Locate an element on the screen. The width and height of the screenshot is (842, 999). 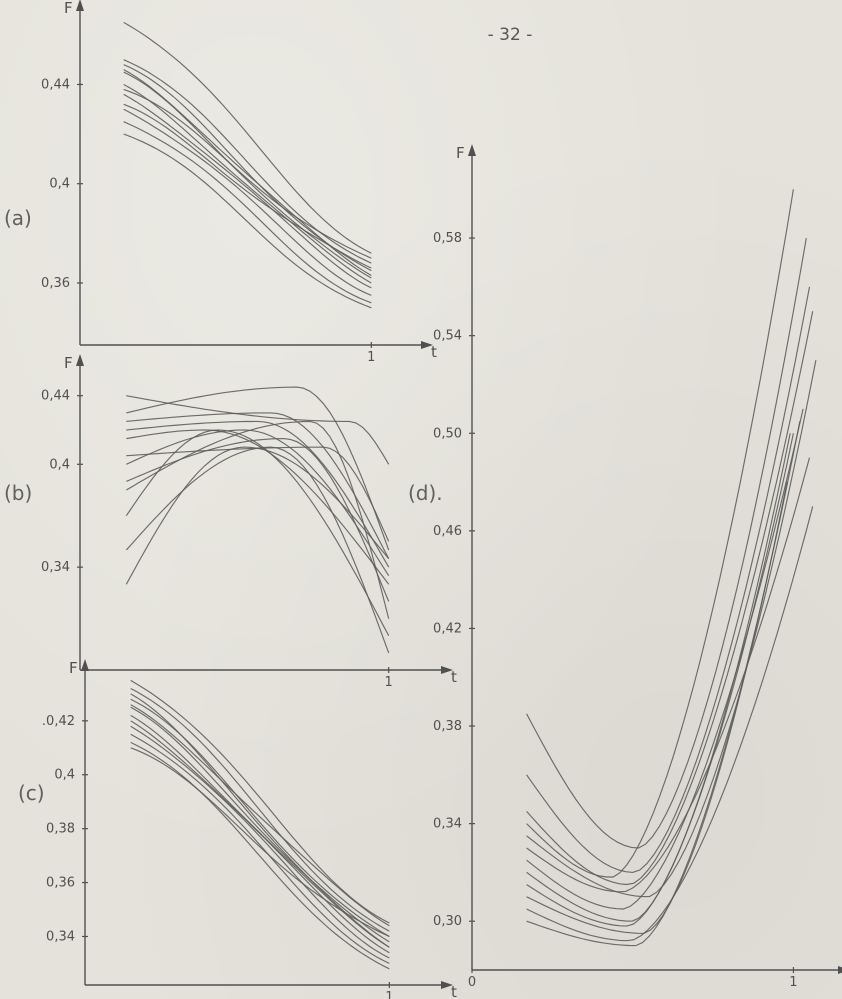
y-tick-label: 0,30 is located at coordinates (447, 921).